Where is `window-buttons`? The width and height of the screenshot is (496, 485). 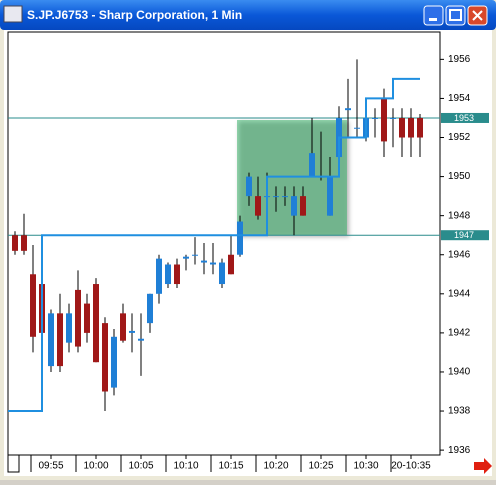
window-buttons is located at coordinates (455, 15).